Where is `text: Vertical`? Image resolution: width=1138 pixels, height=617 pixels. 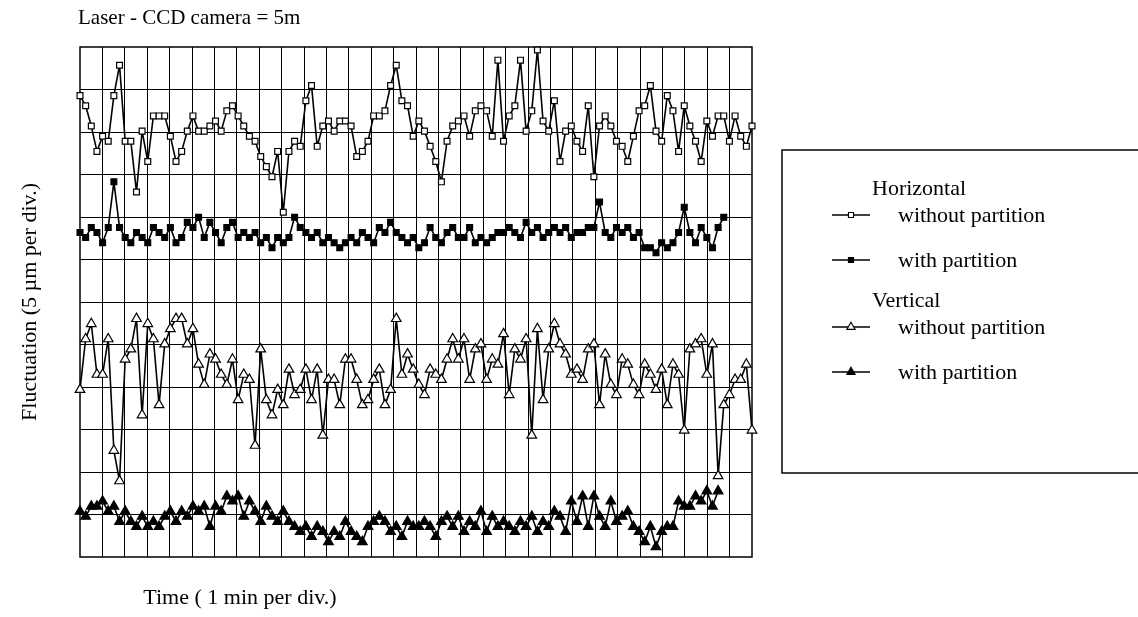 text: Vertical is located at coordinates (906, 299).